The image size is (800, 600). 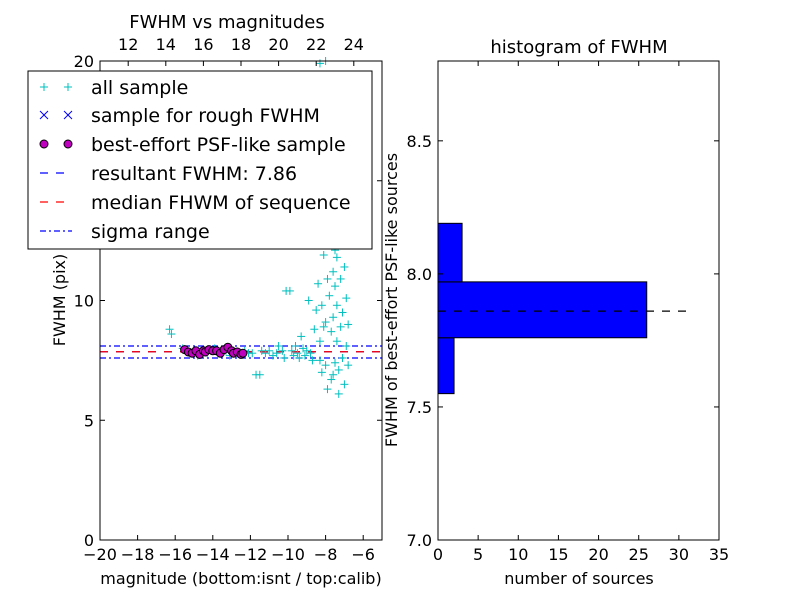 I want to click on legend-entry-sigma: sigma range, so click(x=125, y=232).